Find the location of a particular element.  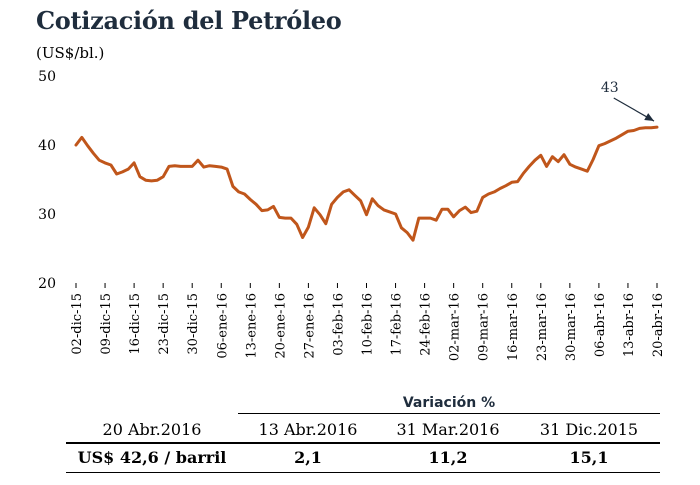

x-tick-label: 20-abr-16 is located at coordinates (658, 325).